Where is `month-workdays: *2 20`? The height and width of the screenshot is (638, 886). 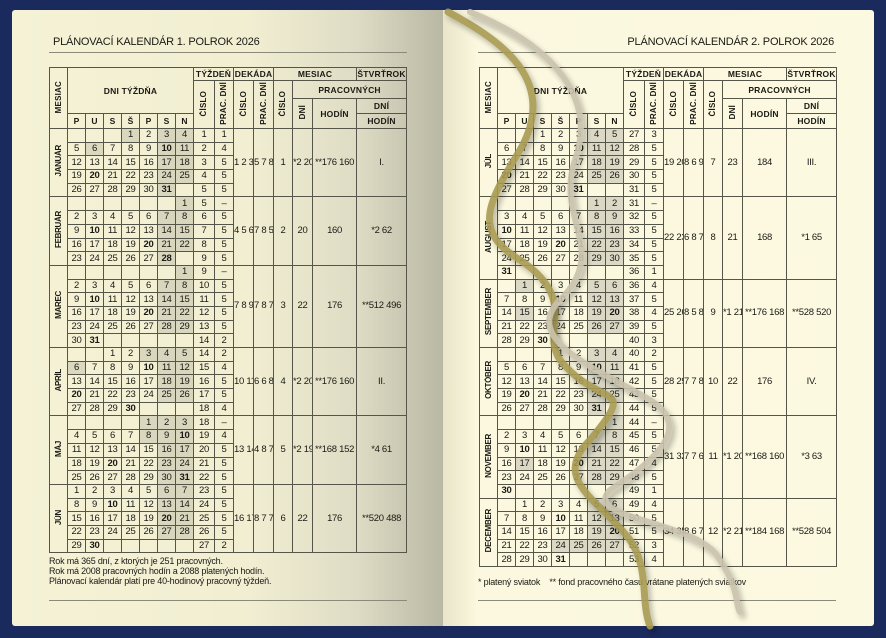
month-workdays: *2 20 is located at coordinates (303, 381).